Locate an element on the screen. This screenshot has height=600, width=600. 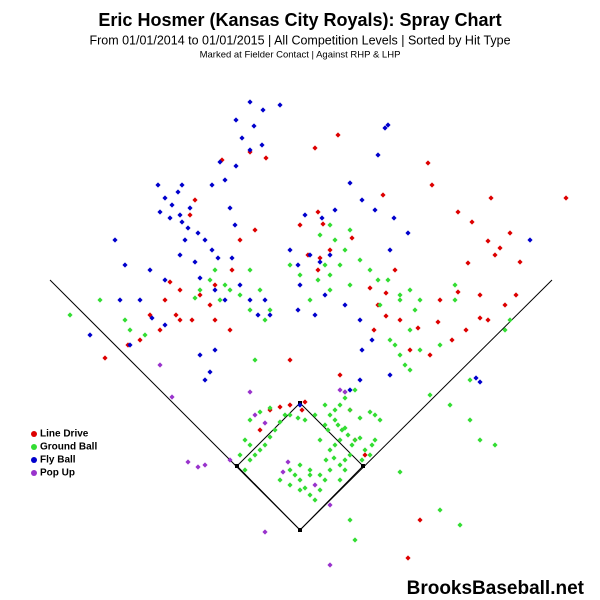
legend-label: Line Drive is located at coordinates (64, 434).